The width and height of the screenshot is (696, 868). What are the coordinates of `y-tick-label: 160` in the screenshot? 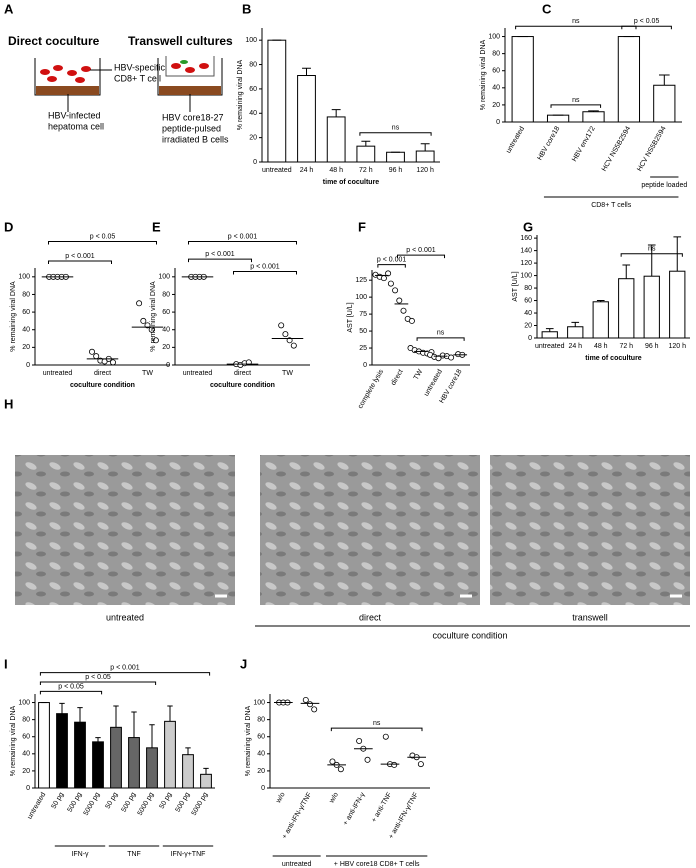 It's located at (526, 238).